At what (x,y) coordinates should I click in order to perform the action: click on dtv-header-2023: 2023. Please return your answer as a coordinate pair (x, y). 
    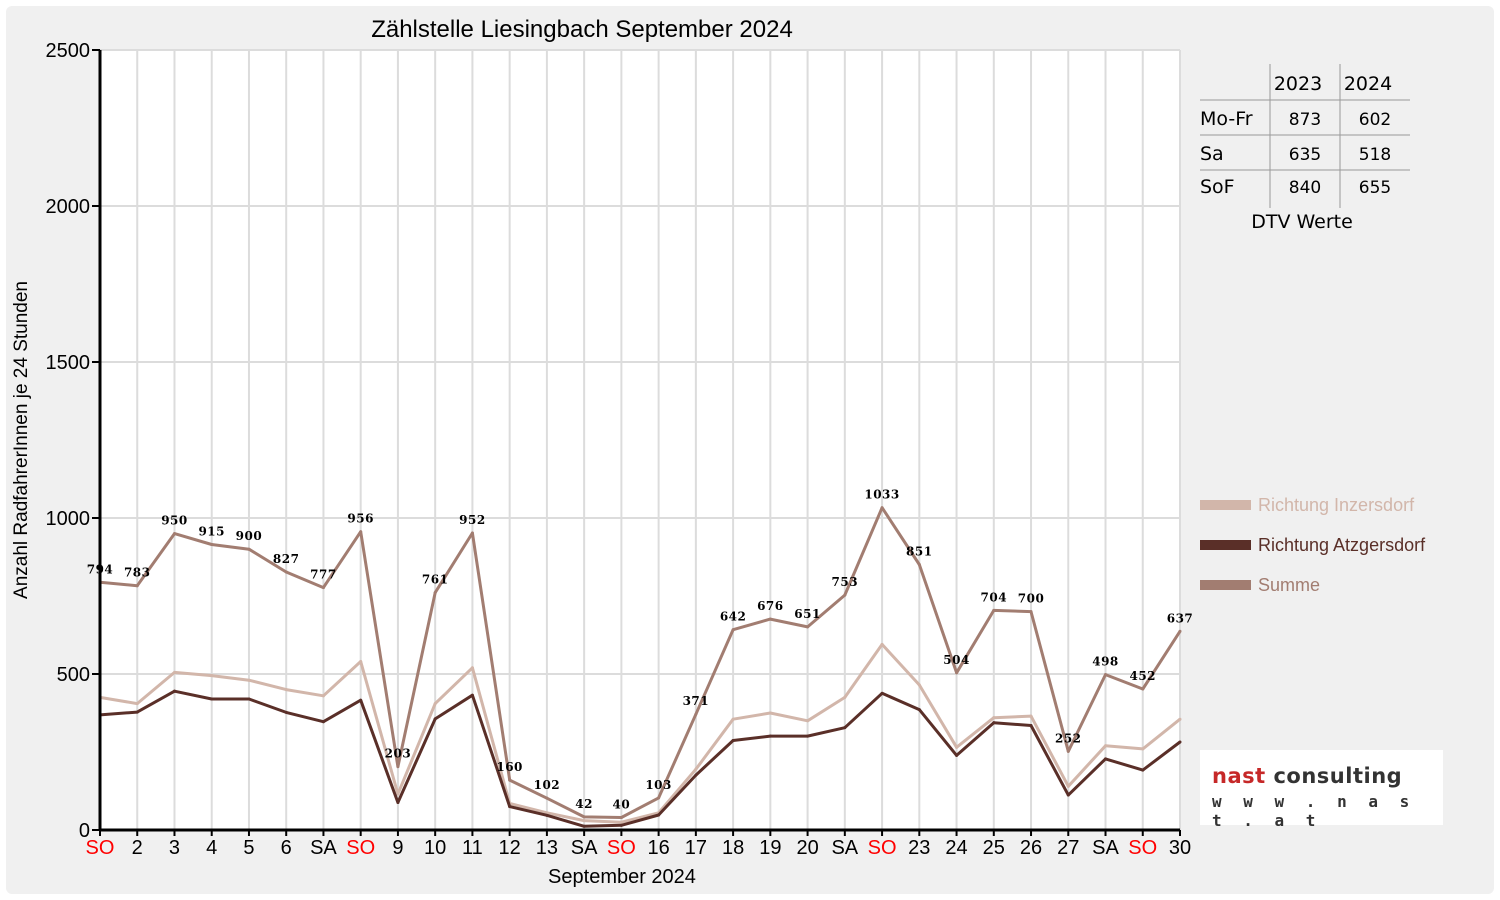
    Looking at the image, I should click on (1298, 84).